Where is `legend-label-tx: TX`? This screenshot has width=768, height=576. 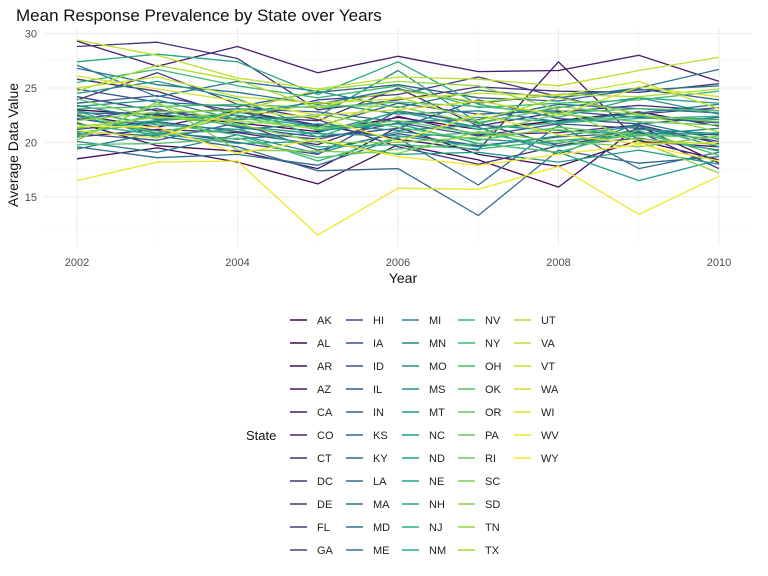
legend-label-tx: TX is located at coordinates (492, 551).